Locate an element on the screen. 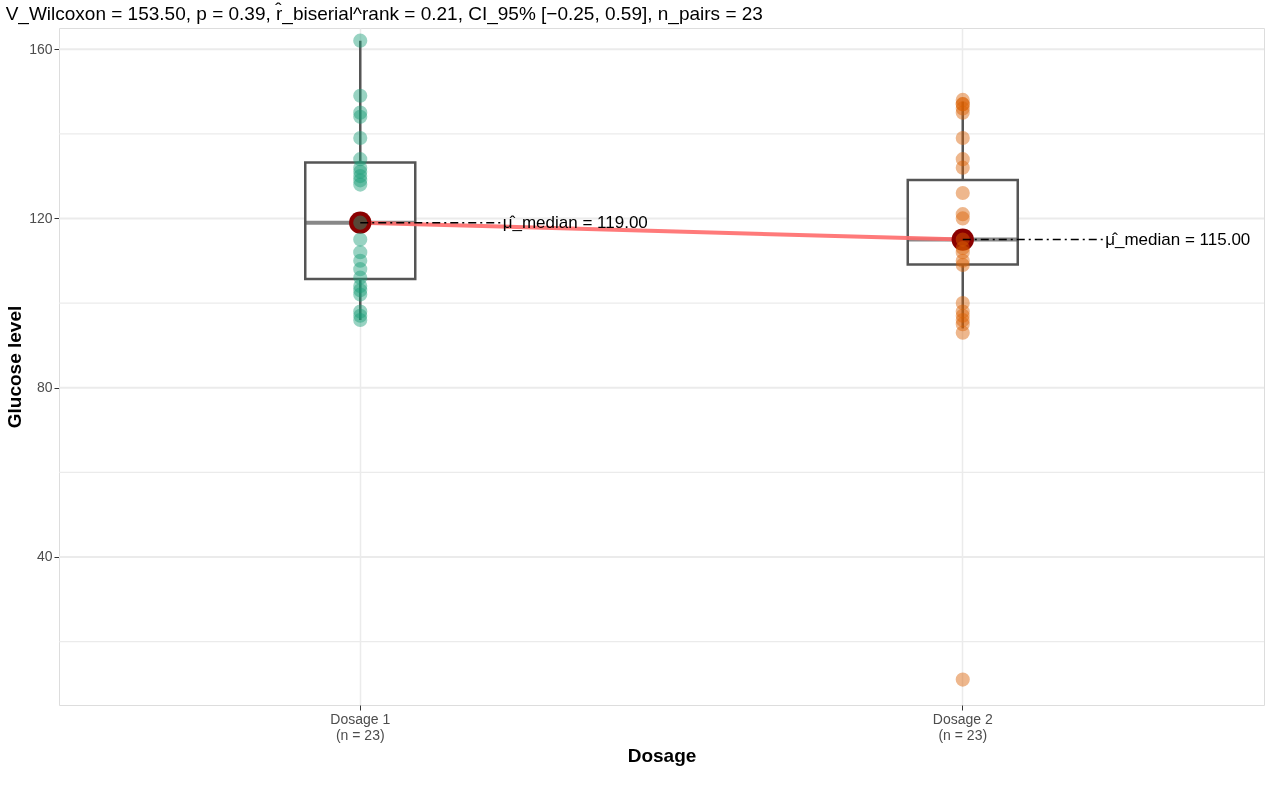 Image resolution: width=1287 pixels, height=789 pixels. annotation: μ̂_median = 119.00 is located at coordinates (575, 222).